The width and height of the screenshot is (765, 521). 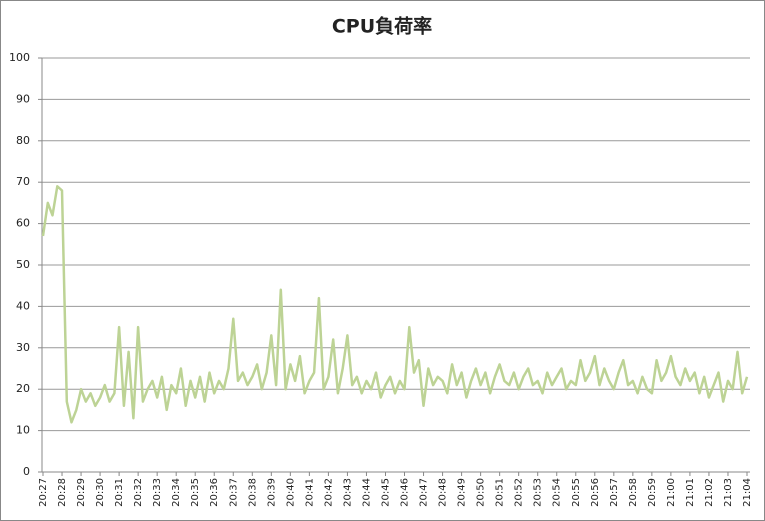 What do you see at coordinates (119, 492) in the screenshot?
I see `x-tick-label: 20:31` at bounding box center [119, 492].